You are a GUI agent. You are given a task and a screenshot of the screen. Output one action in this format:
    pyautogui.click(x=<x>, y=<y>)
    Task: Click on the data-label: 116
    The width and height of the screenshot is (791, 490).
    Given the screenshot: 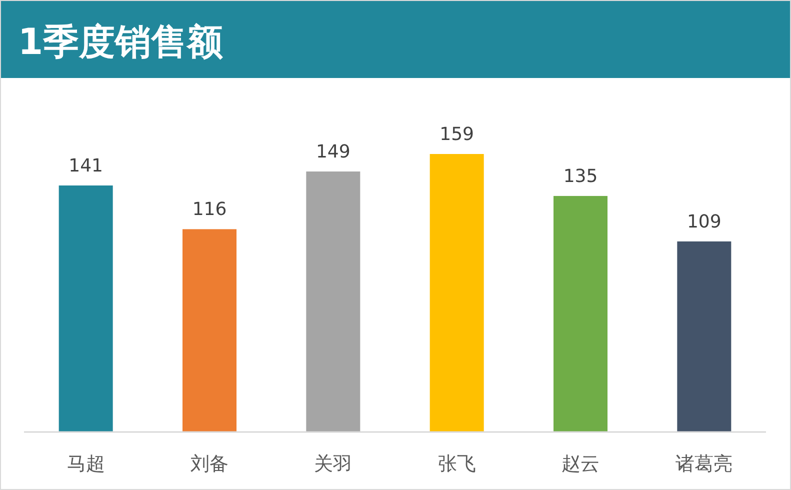 What is the action you would take?
    pyautogui.click(x=209, y=209)
    